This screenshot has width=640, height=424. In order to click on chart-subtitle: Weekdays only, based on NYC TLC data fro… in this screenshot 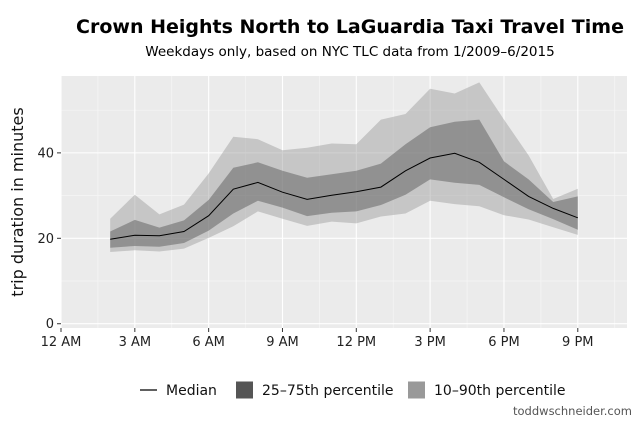, I will do `click(349, 52)`.